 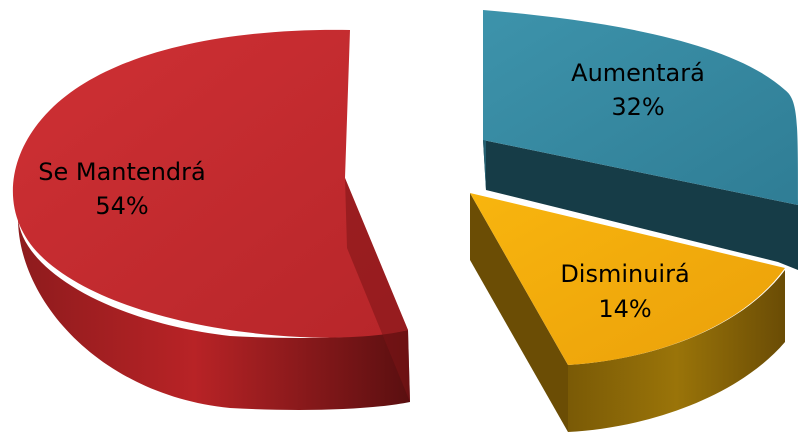 I want to click on label-aumentara-name: Aumentará, so click(x=638, y=73).